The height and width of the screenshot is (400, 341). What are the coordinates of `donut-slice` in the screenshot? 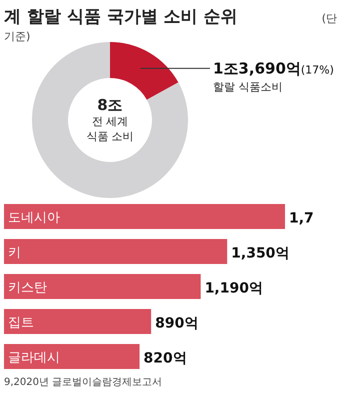 It's located at (144, 71).